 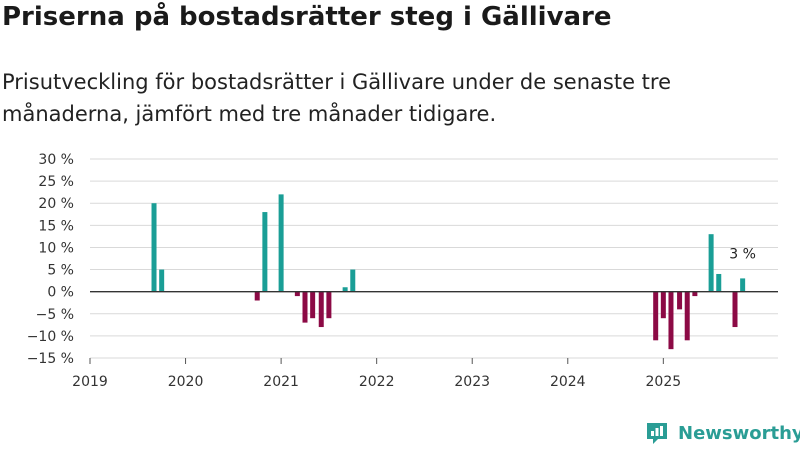 I want to click on y-tick-label: −5 %, so click(x=55, y=315).